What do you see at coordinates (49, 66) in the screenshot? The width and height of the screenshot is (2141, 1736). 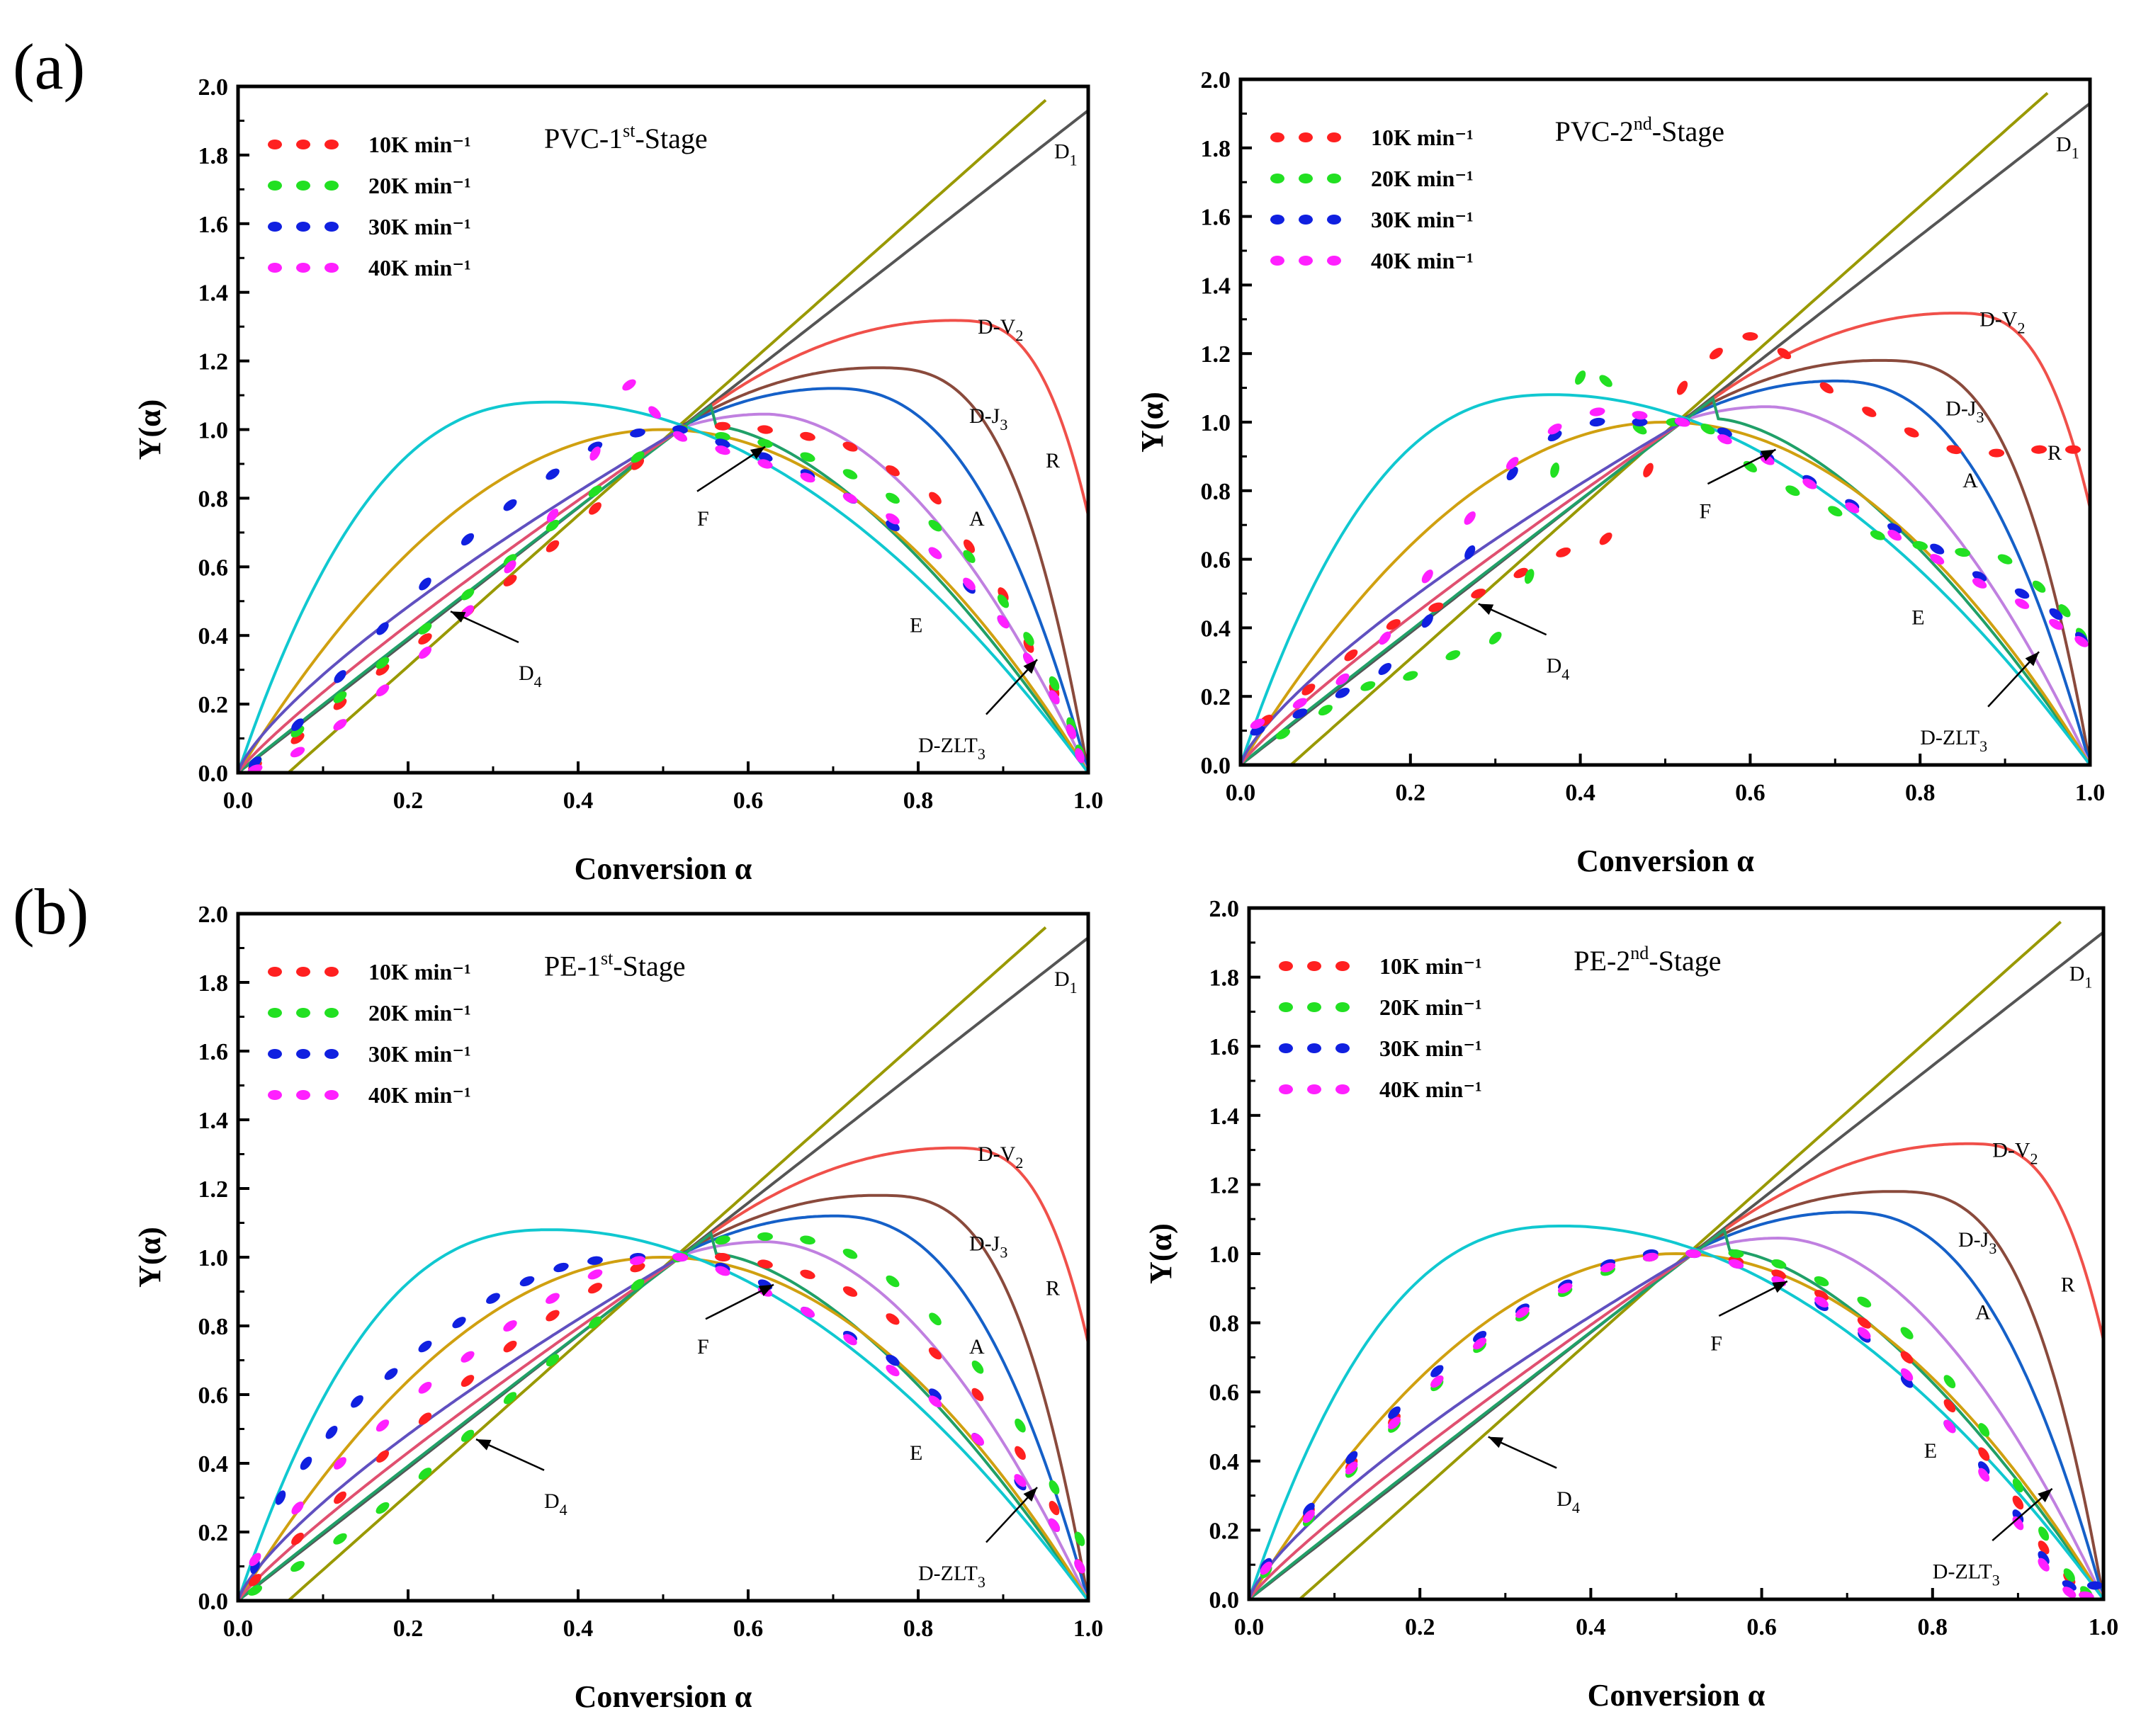 I see `panel-tag-a: (a)` at bounding box center [49, 66].